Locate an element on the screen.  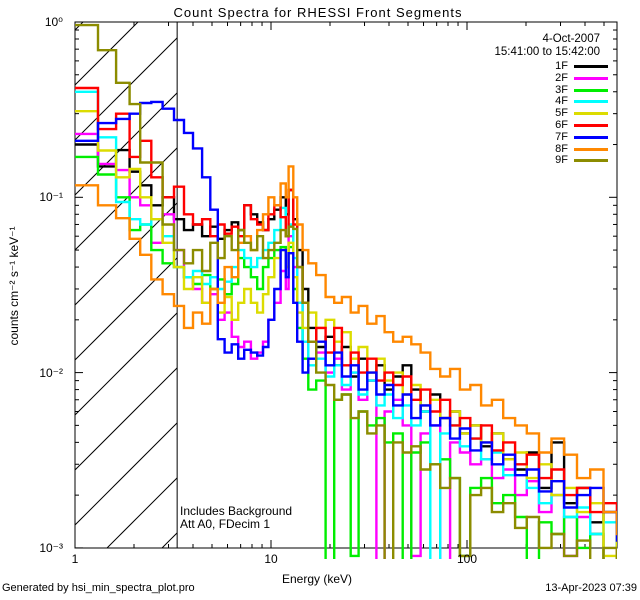
hatch-region is located at coordinates (126, 285).